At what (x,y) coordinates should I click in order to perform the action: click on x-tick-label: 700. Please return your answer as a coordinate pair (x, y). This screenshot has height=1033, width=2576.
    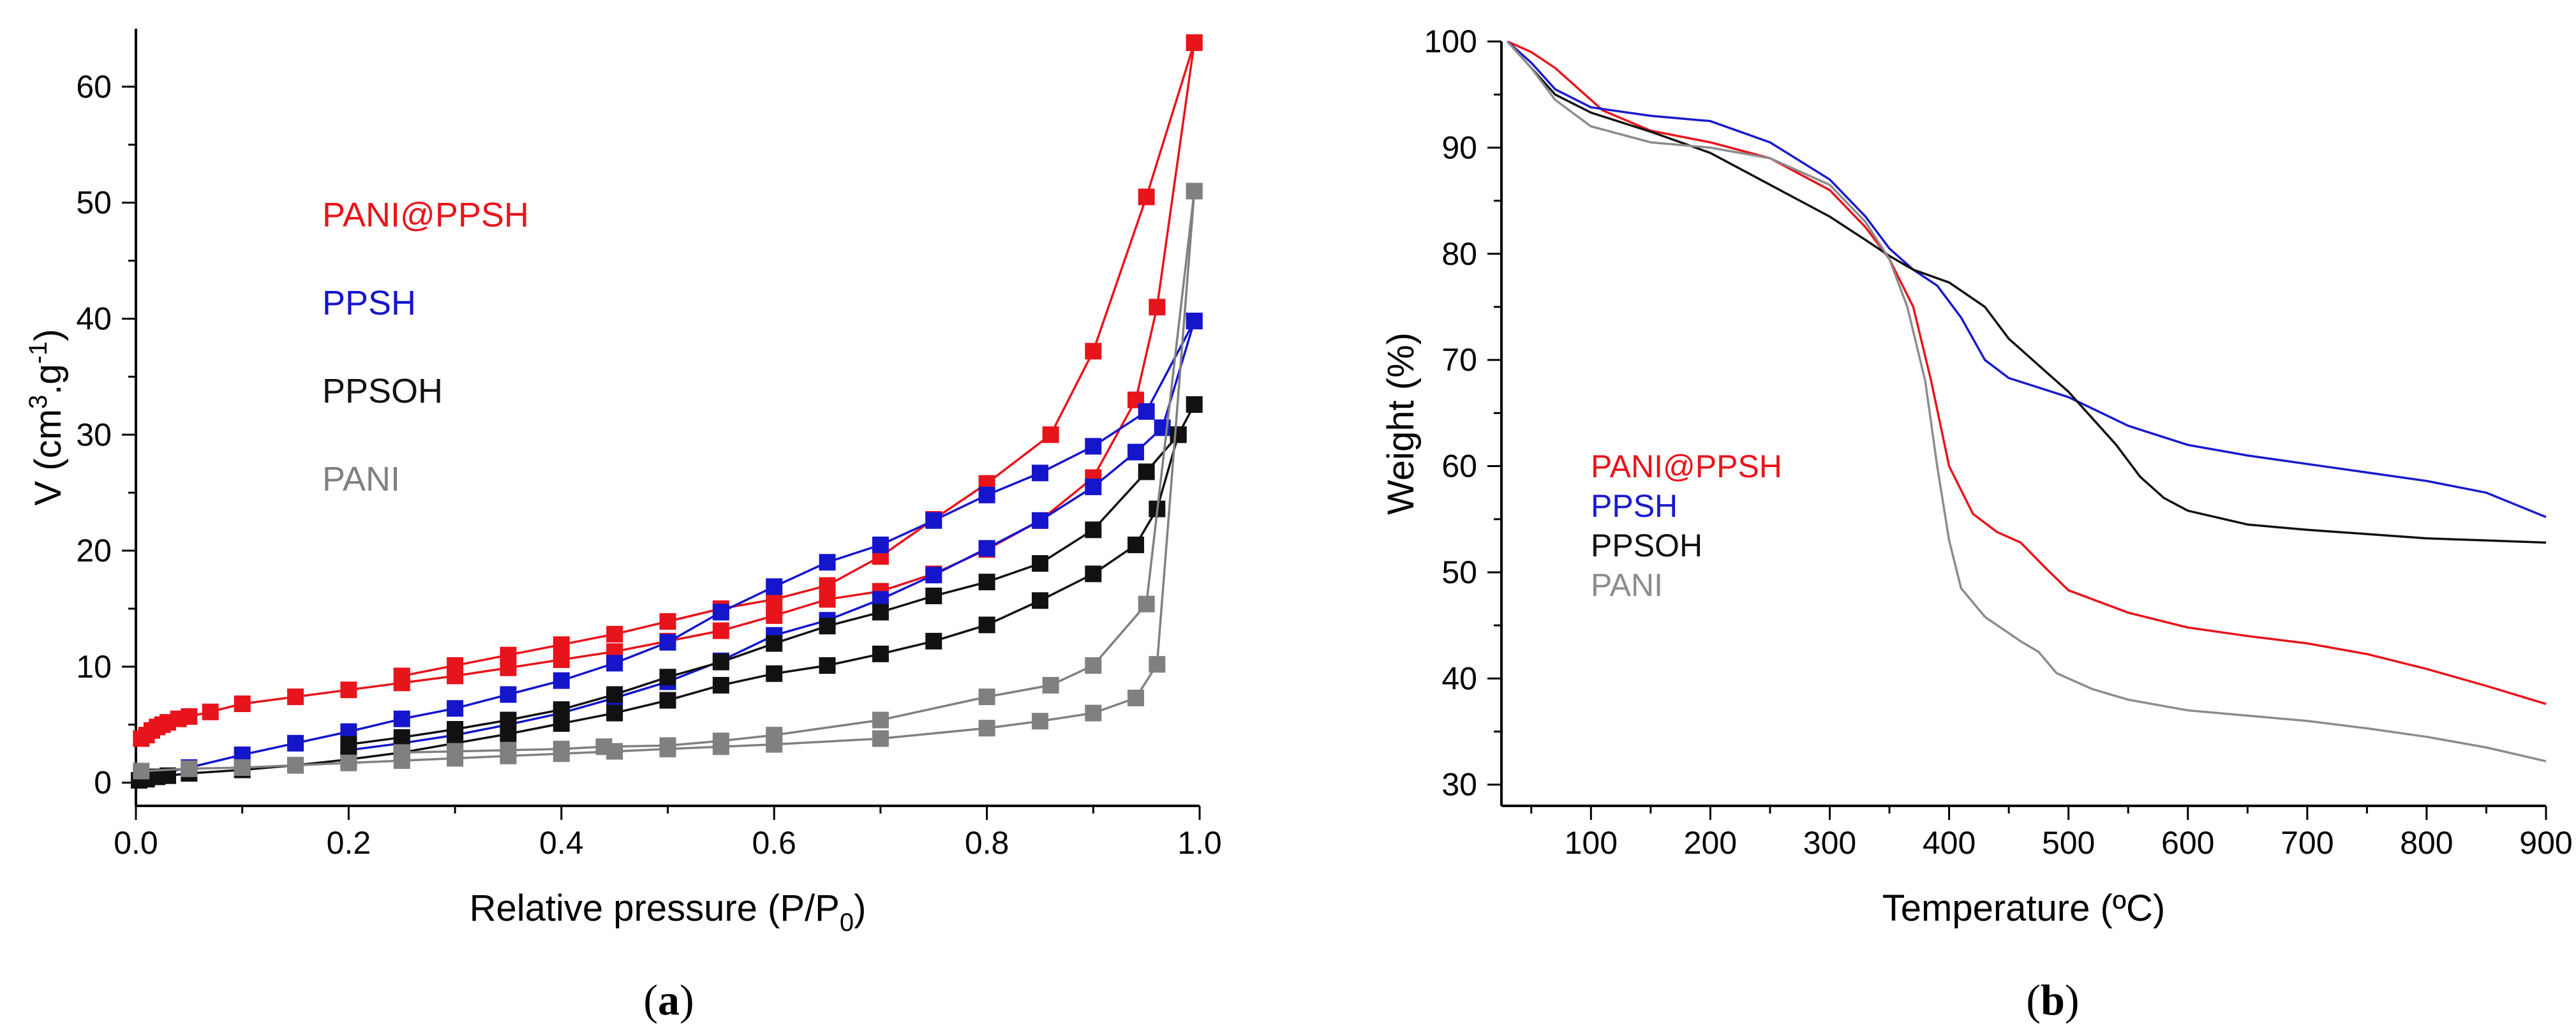
    Looking at the image, I should click on (2307, 843).